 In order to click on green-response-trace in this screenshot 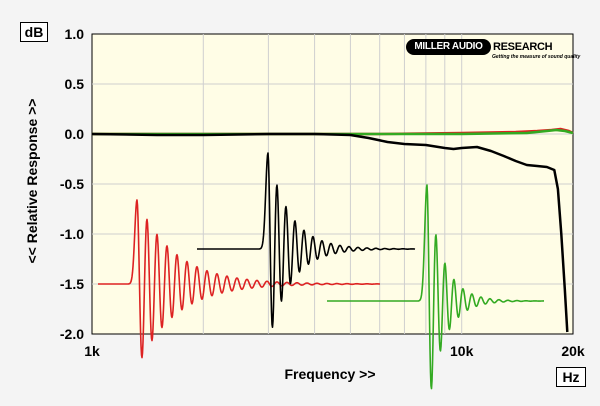, I will do `click(333, 132)`.